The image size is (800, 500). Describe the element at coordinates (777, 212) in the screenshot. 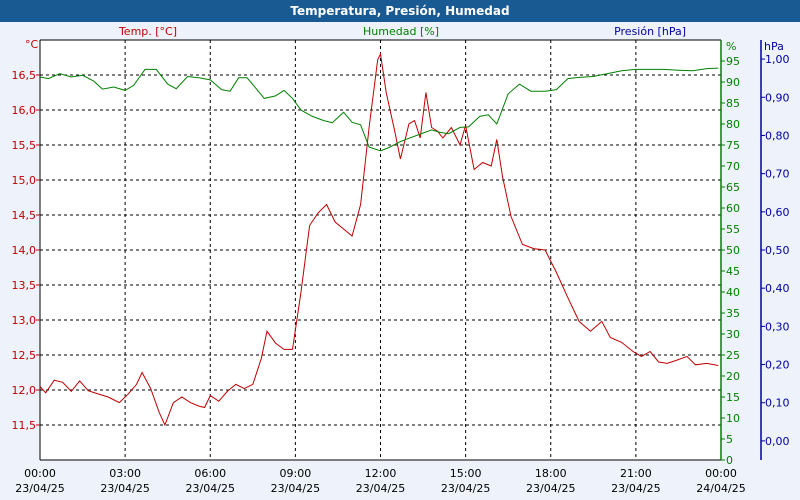

I see `pressure-tick-label: 0,60` at that location.